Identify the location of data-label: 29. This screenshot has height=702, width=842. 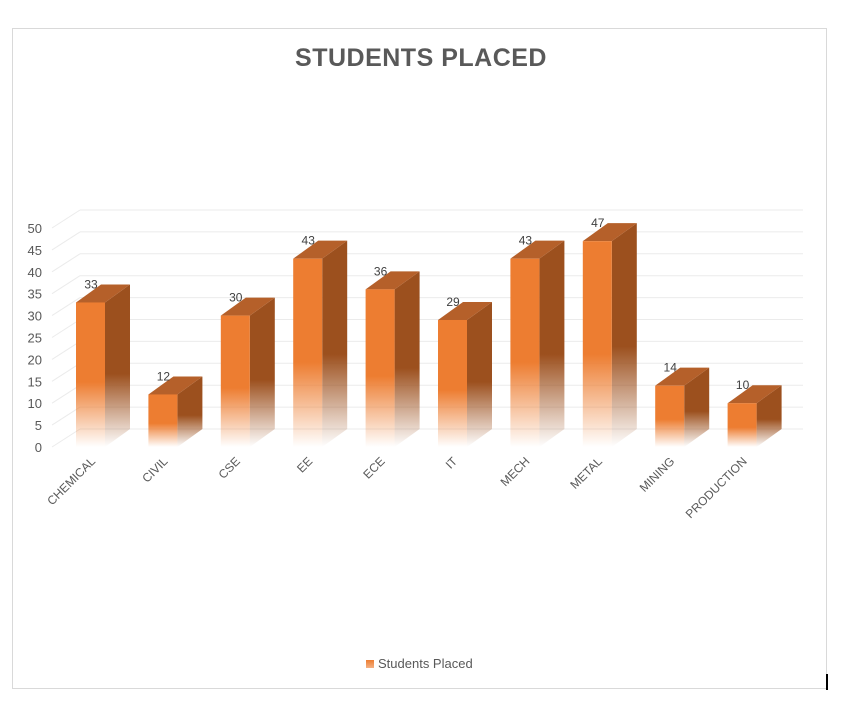
(453, 302).